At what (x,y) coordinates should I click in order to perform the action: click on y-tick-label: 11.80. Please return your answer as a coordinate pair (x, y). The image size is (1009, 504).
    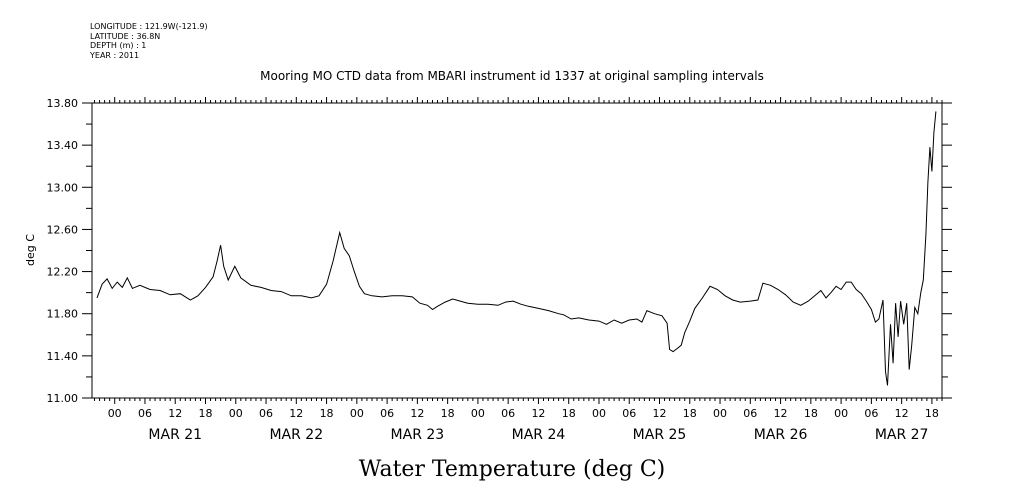
    Looking at the image, I should click on (63, 314).